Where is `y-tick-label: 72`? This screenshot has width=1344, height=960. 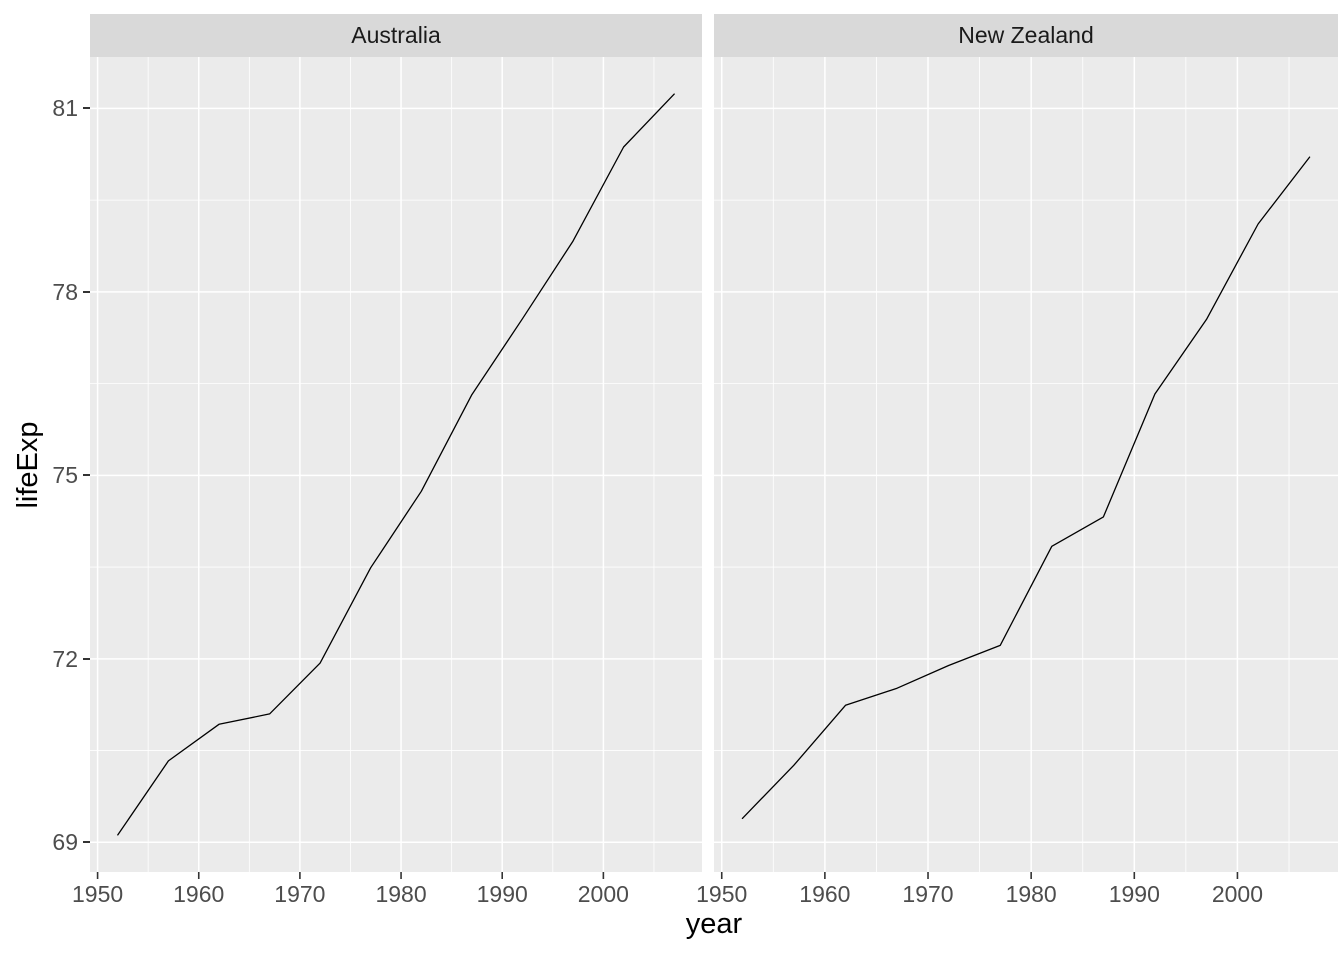 y-tick-label: 72 is located at coordinates (65, 658).